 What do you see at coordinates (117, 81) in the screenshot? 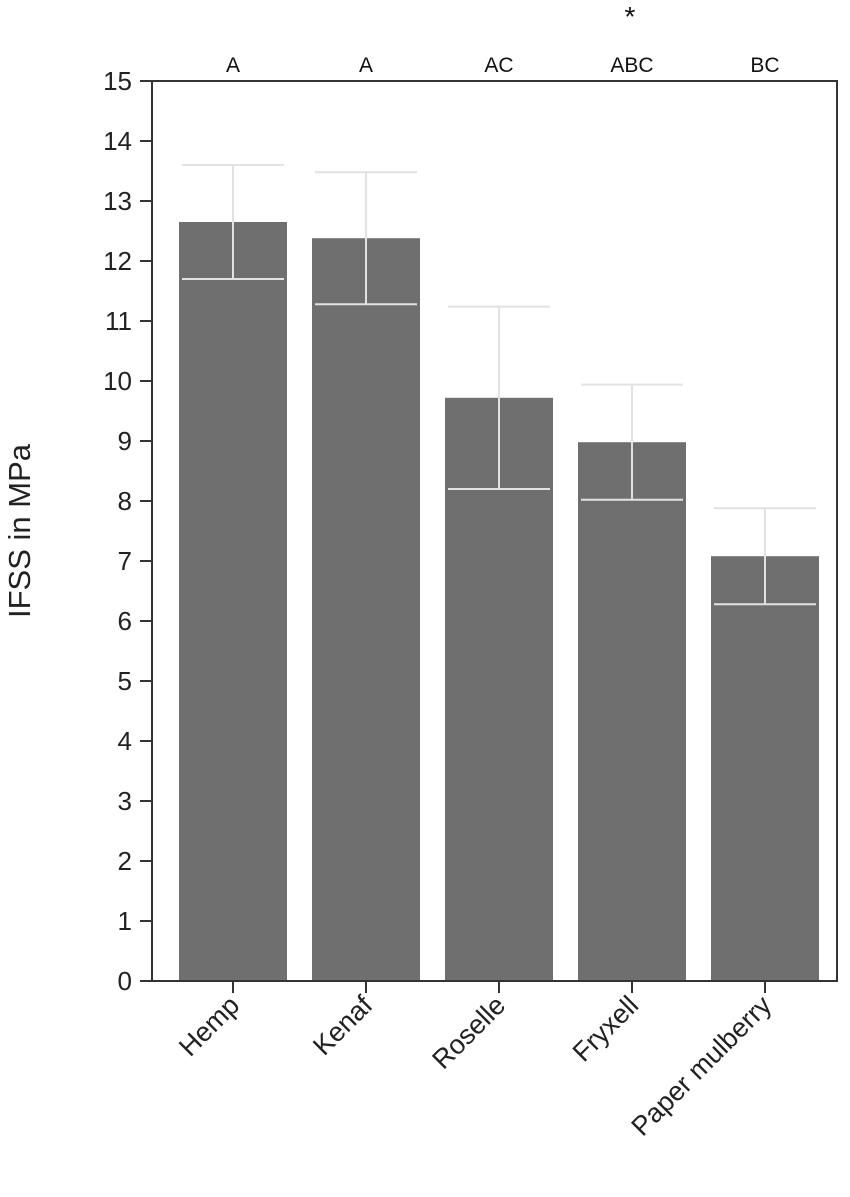
I see `y-tick-label: 15` at bounding box center [117, 81].